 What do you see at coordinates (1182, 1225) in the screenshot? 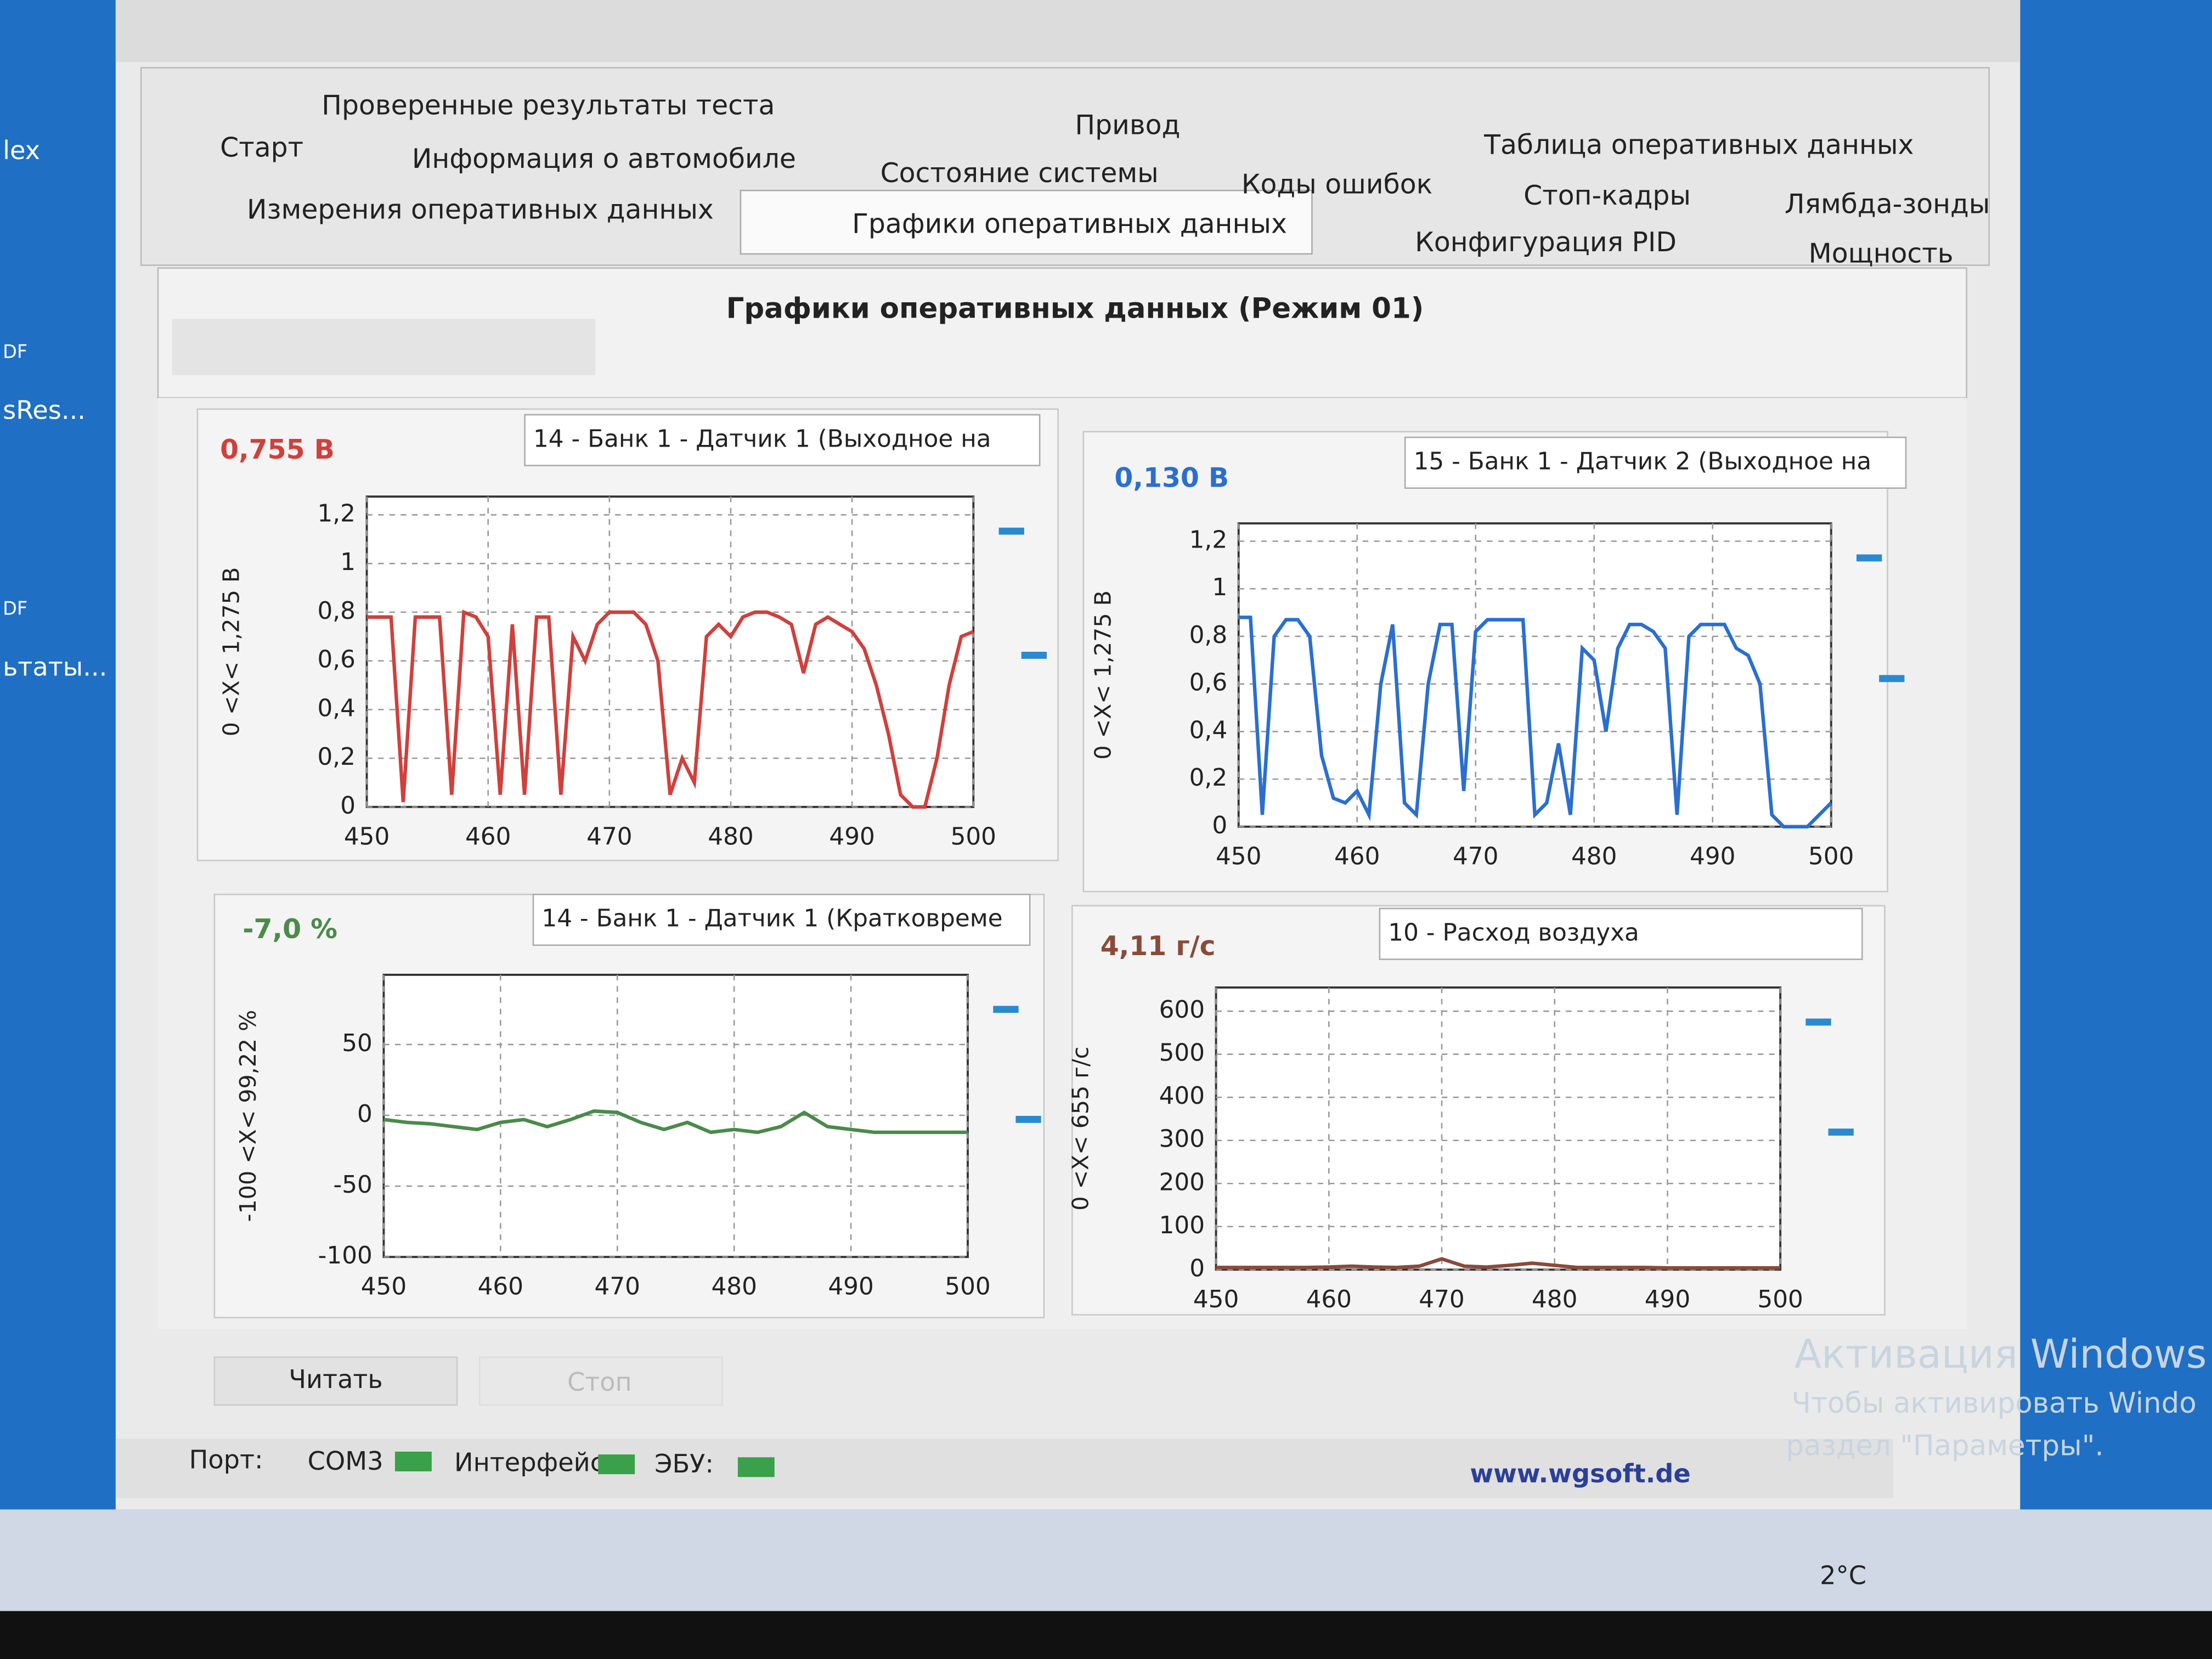
I see `y-tick-label: 100` at bounding box center [1182, 1225].